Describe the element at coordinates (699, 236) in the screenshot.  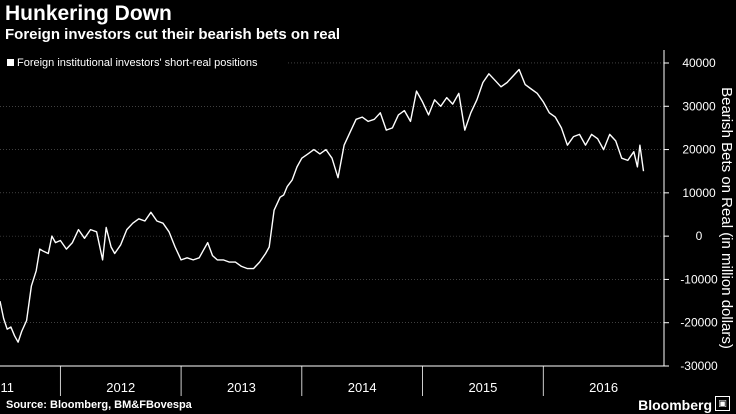
I see `y-tick-label: 0` at that location.